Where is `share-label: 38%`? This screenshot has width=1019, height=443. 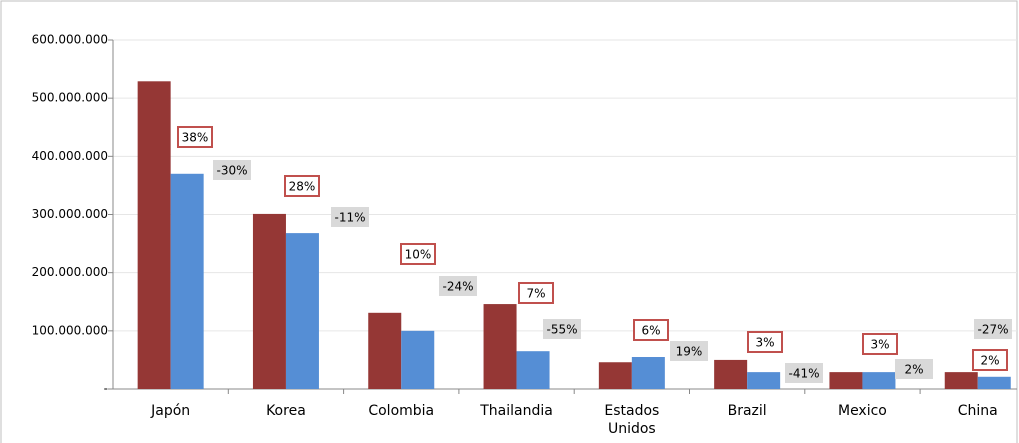 share-label: 38% is located at coordinates (195, 138).